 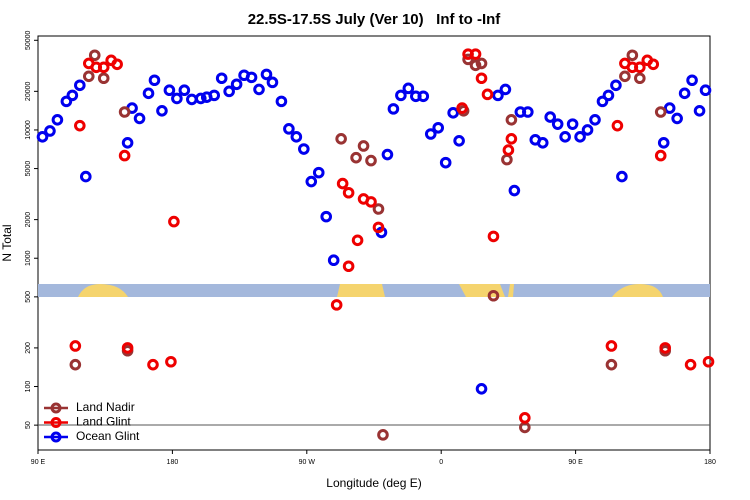 What do you see at coordinates (710, 462) in the screenshot?
I see `x-tick-label: 180` at bounding box center [710, 462].